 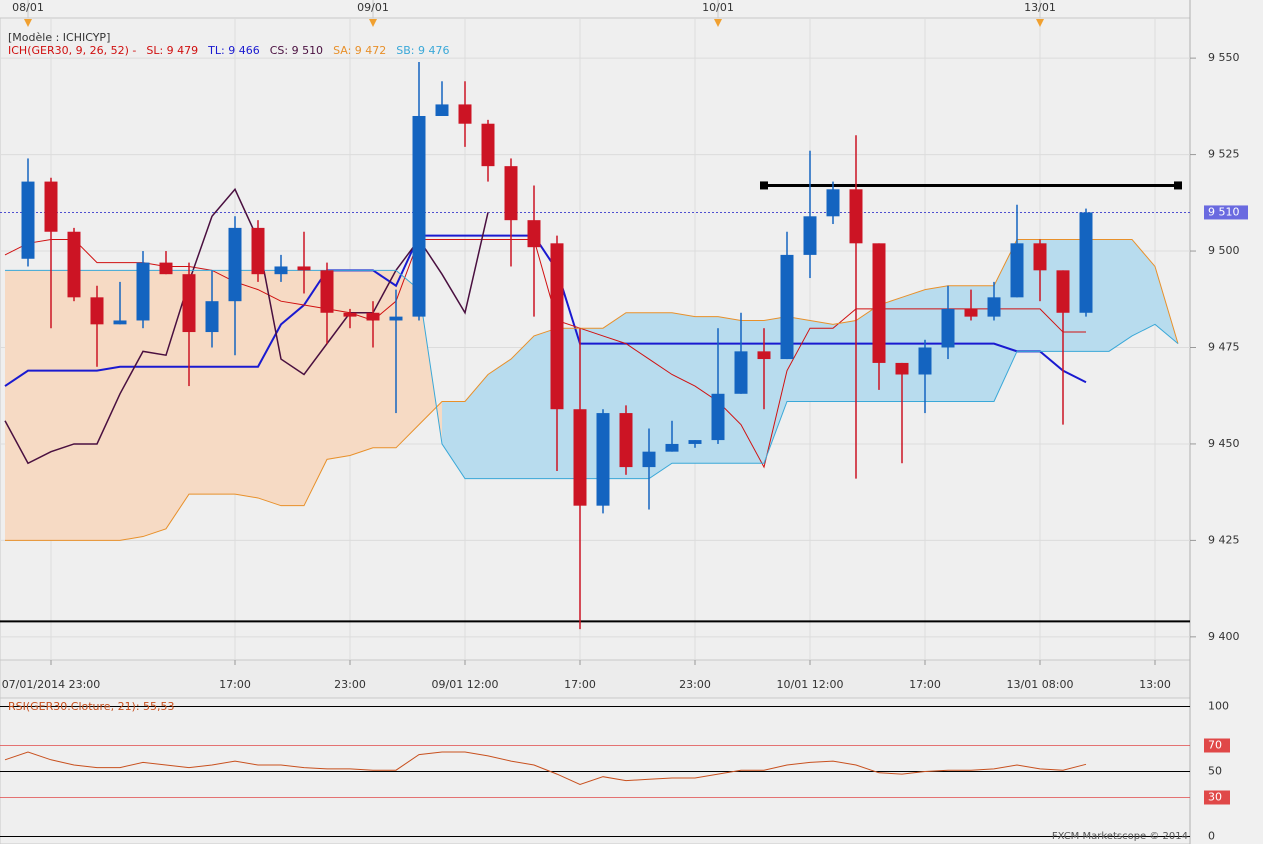 I want to click on y-tick-label: 9 450, so click(x=1224, y=443).